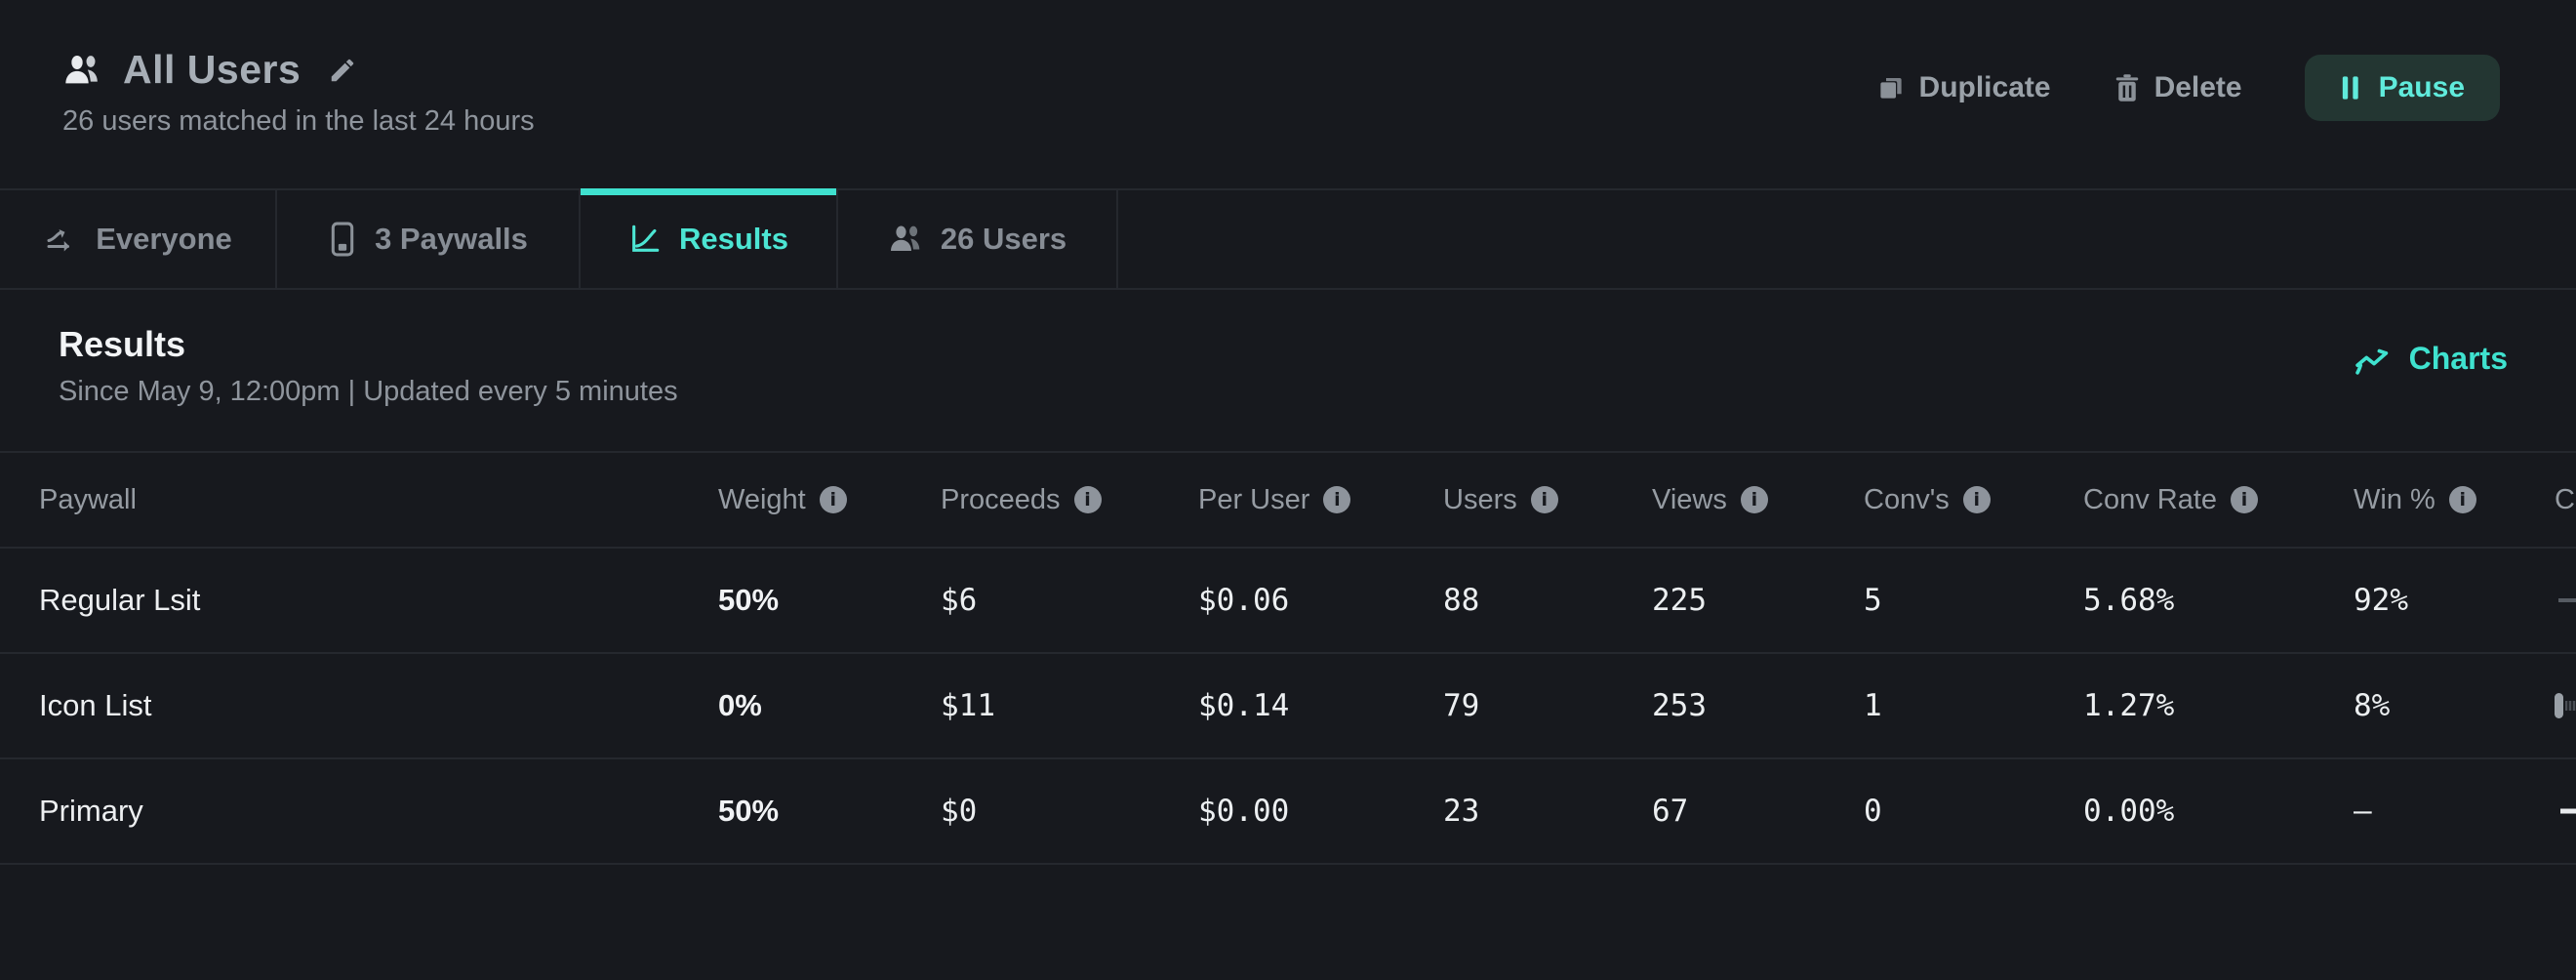 The image size is (2576, 980). Describe the element at coordinates (1670, 811) in the screenshot. I see `views-value: 67` at that location.